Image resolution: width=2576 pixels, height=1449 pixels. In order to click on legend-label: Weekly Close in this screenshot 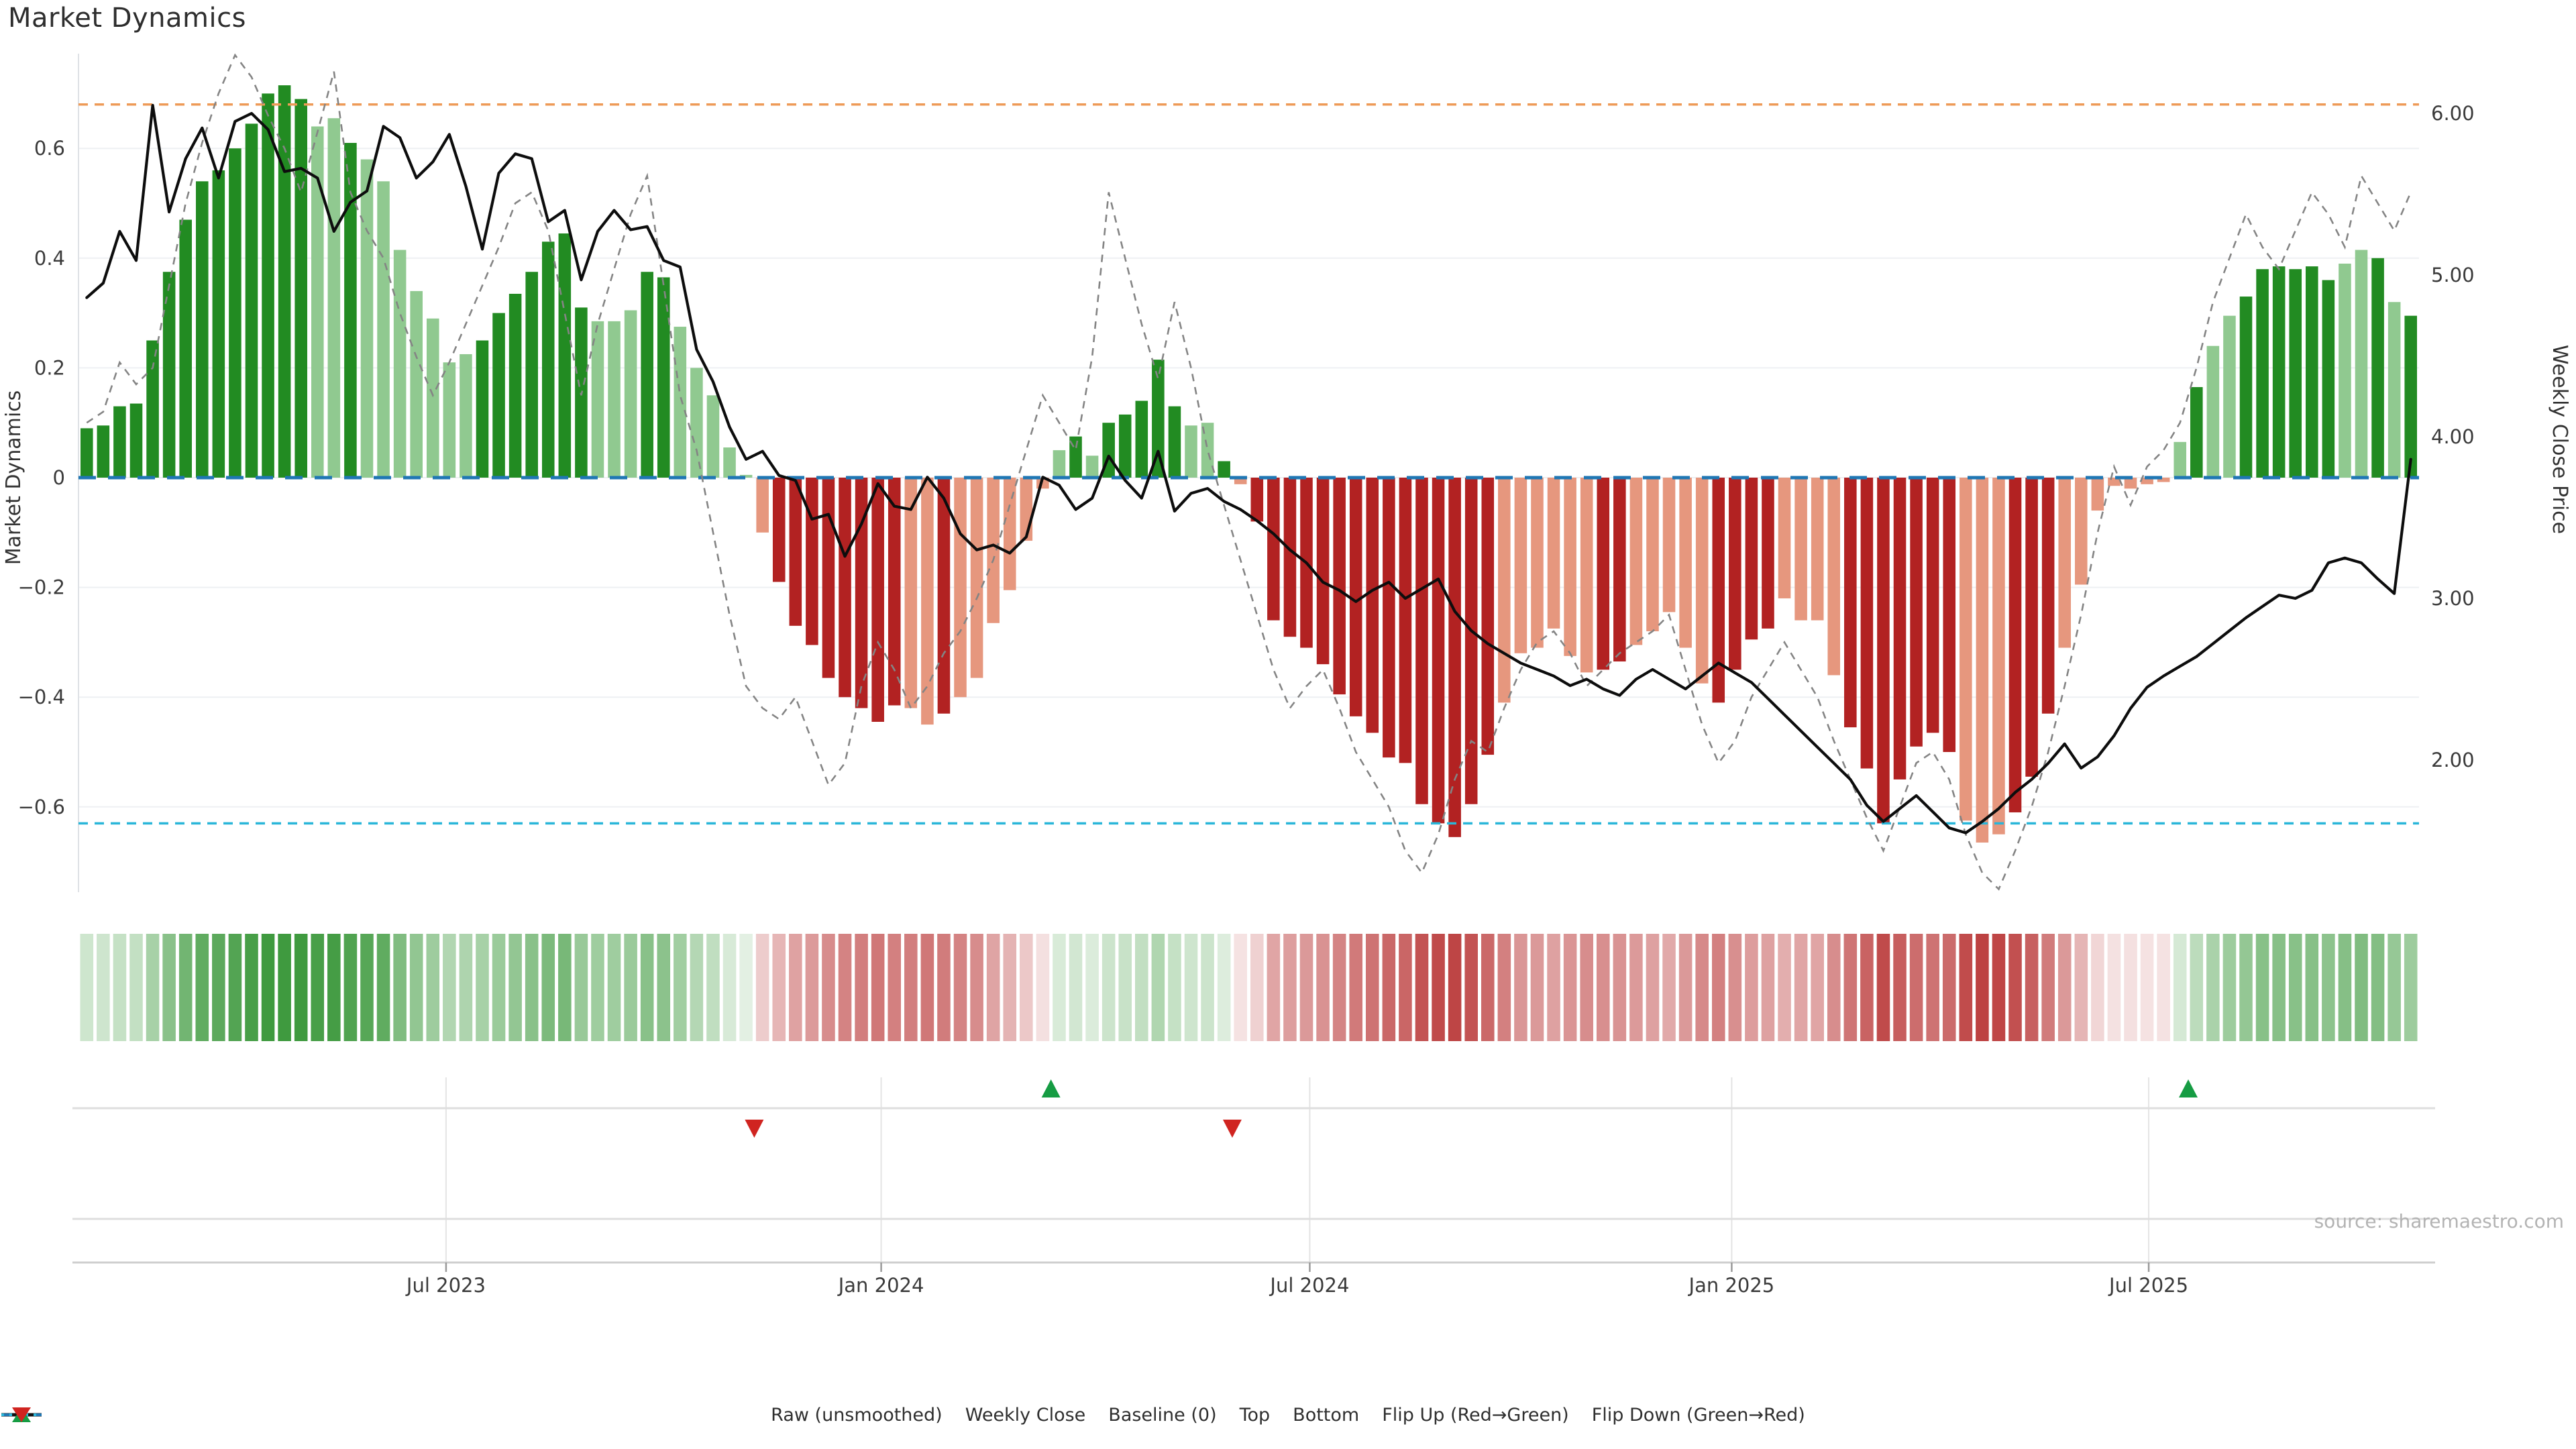, I will do `click(1025, 1415)`.